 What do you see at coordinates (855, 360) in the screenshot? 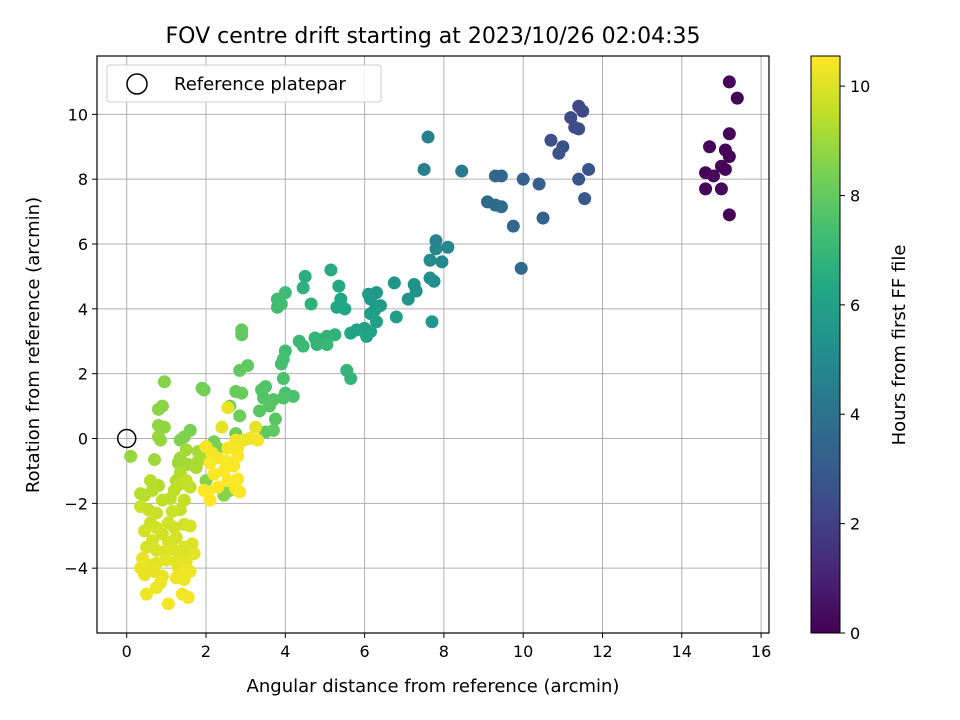
I see `colorbar-ticks: 0 2 4 6 8 10` at bounding box center [855, 360].